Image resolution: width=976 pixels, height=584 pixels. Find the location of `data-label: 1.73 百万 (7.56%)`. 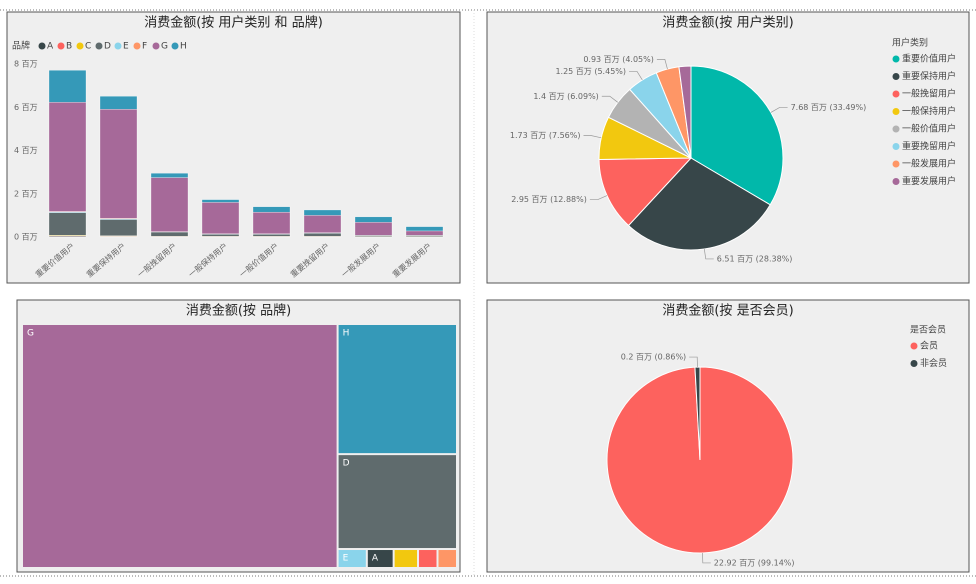

data-label: 1.73 百万 (7.56%) is located at coordinates (545, 135).